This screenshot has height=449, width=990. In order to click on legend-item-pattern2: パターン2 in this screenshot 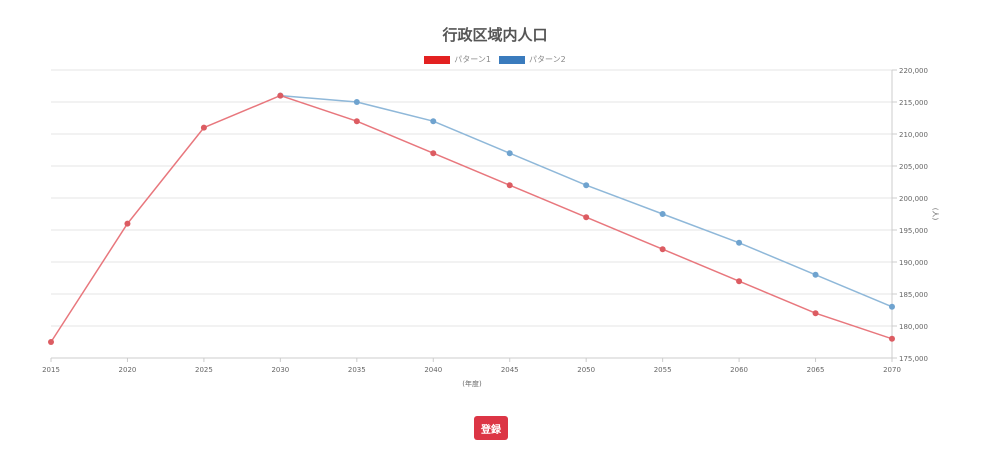, I will do `click(532, 59)`.